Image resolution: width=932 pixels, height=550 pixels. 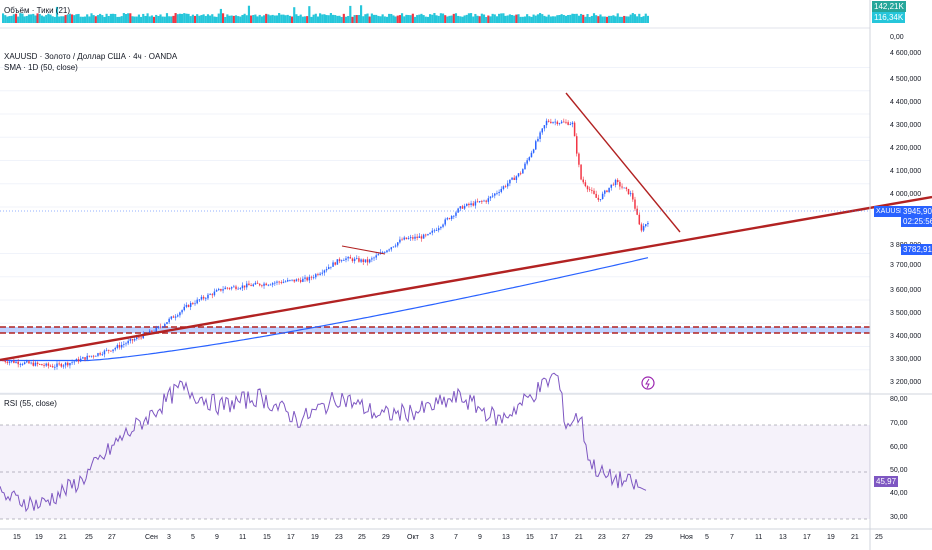 What do you see at coordinates (41, 67) in the screenshot?
I see `sma-legend: SMA · 1D (50, close)` at bounding box center [41, 67].